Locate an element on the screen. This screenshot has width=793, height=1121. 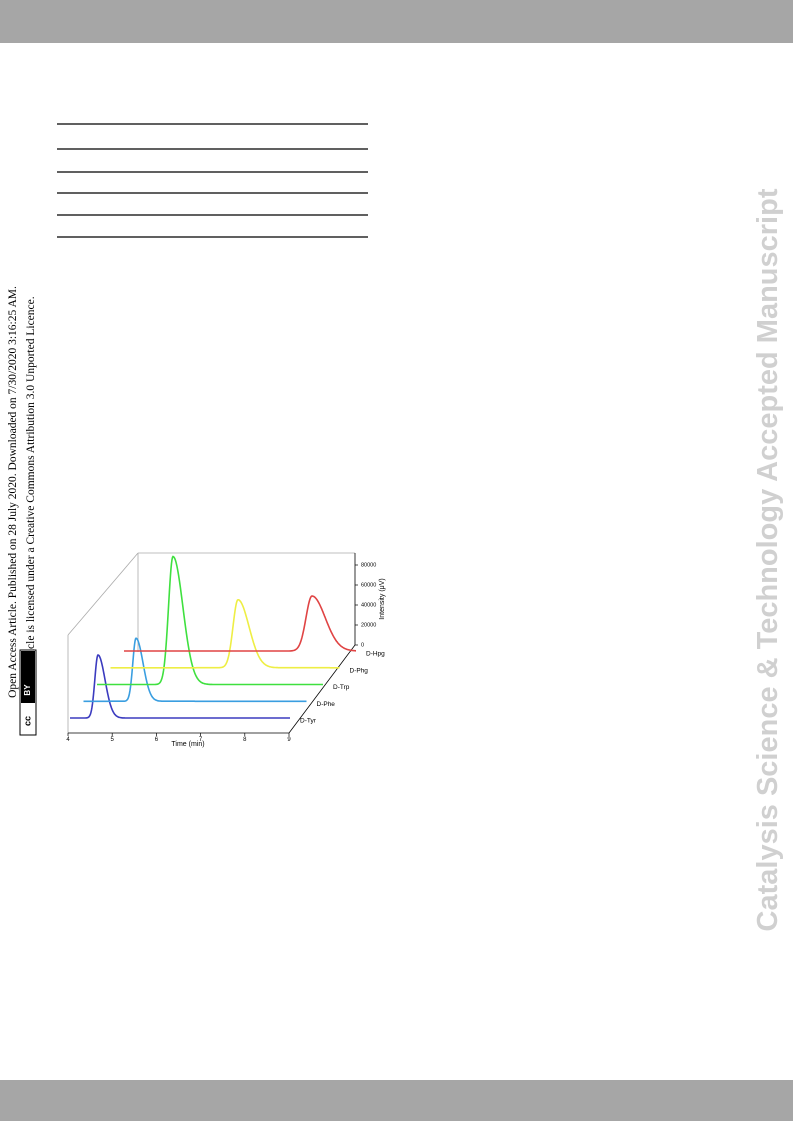
y-tick-label: 0 is located at coordinates (362, 645).